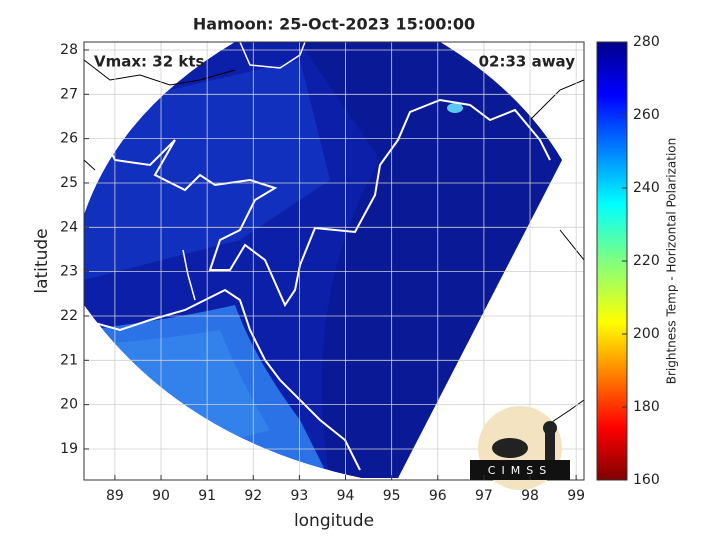 This screenshot has height=544, width=720. What do you see at coordinates (42, 260) in the screenshot?
I see `y-axis-label: latitude` at bounding box center [42, 260].